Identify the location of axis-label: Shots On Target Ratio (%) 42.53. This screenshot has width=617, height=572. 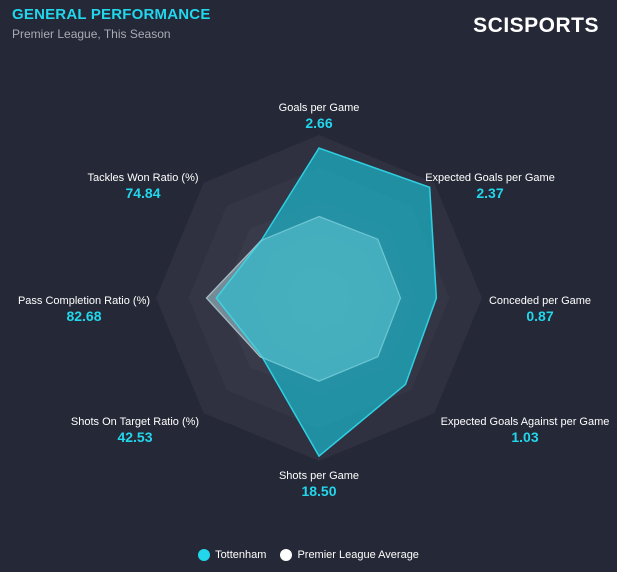
(135, 430).